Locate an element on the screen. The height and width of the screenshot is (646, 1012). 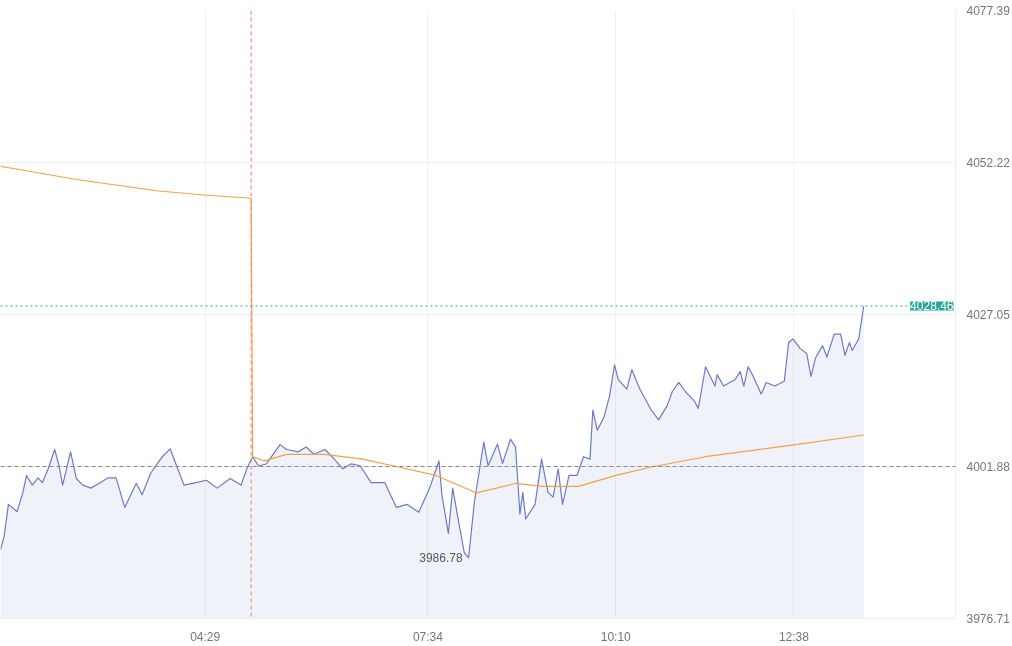
ref-line-label: 4028.46 is located at coordinates (932, 306).